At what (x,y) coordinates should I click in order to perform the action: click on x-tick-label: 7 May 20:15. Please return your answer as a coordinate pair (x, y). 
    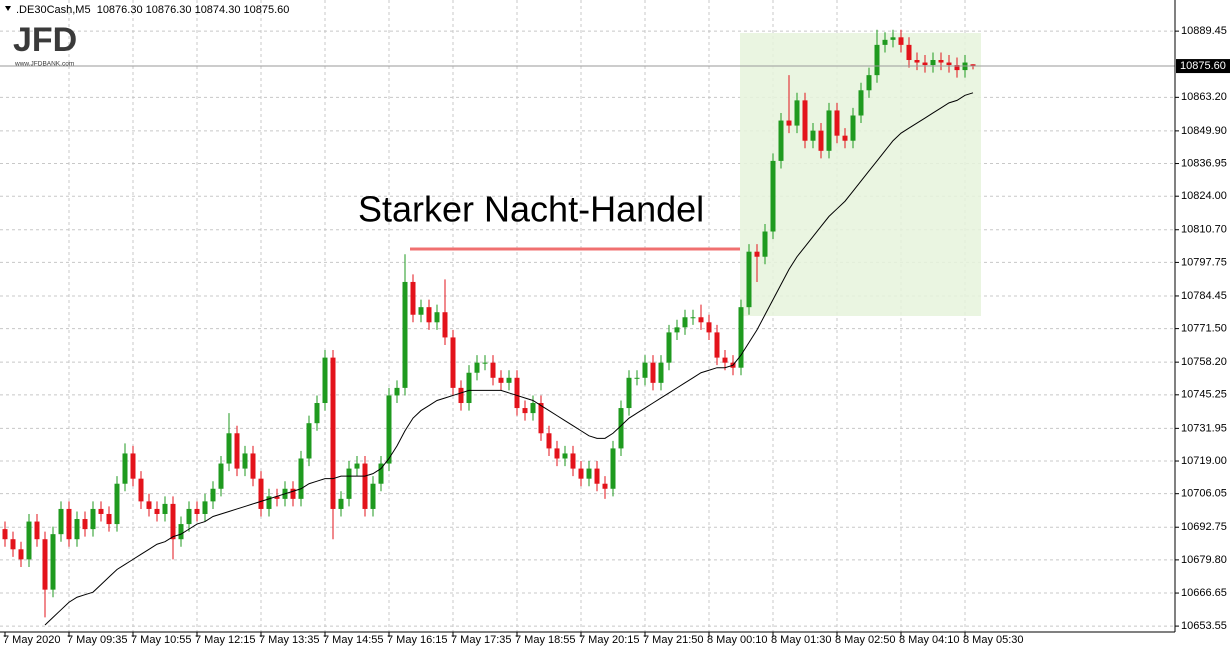
    Looking at the image, I should click on (609, 640).